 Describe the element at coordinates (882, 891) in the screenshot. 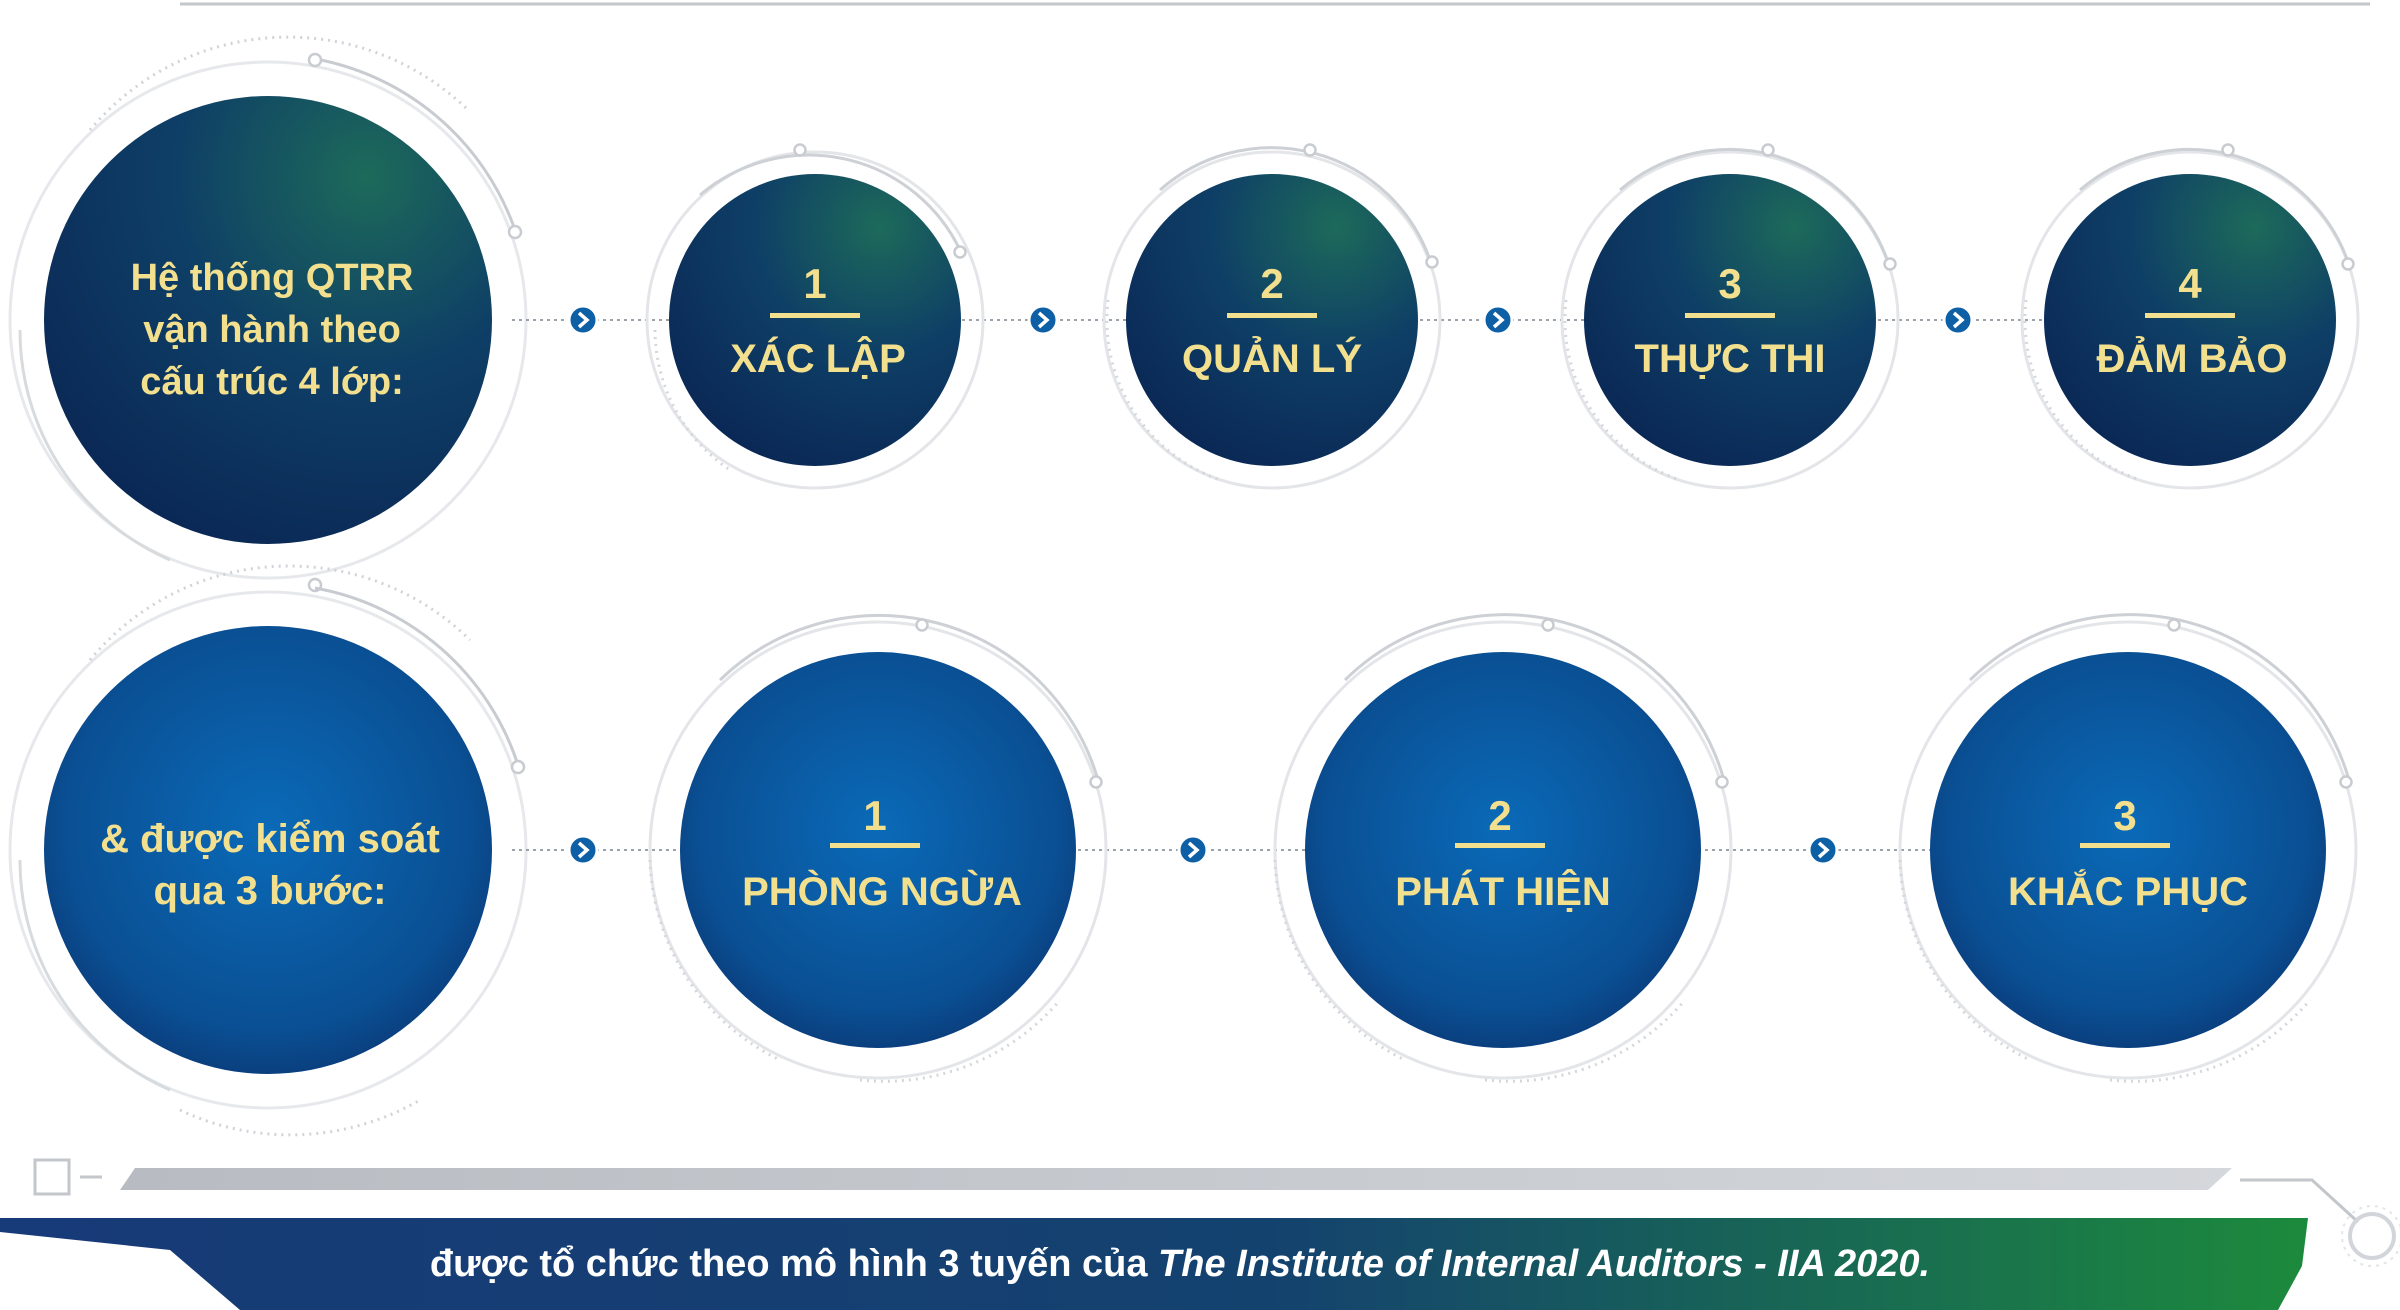

I see `step-label: PHÒNG NGỪA` at that location.